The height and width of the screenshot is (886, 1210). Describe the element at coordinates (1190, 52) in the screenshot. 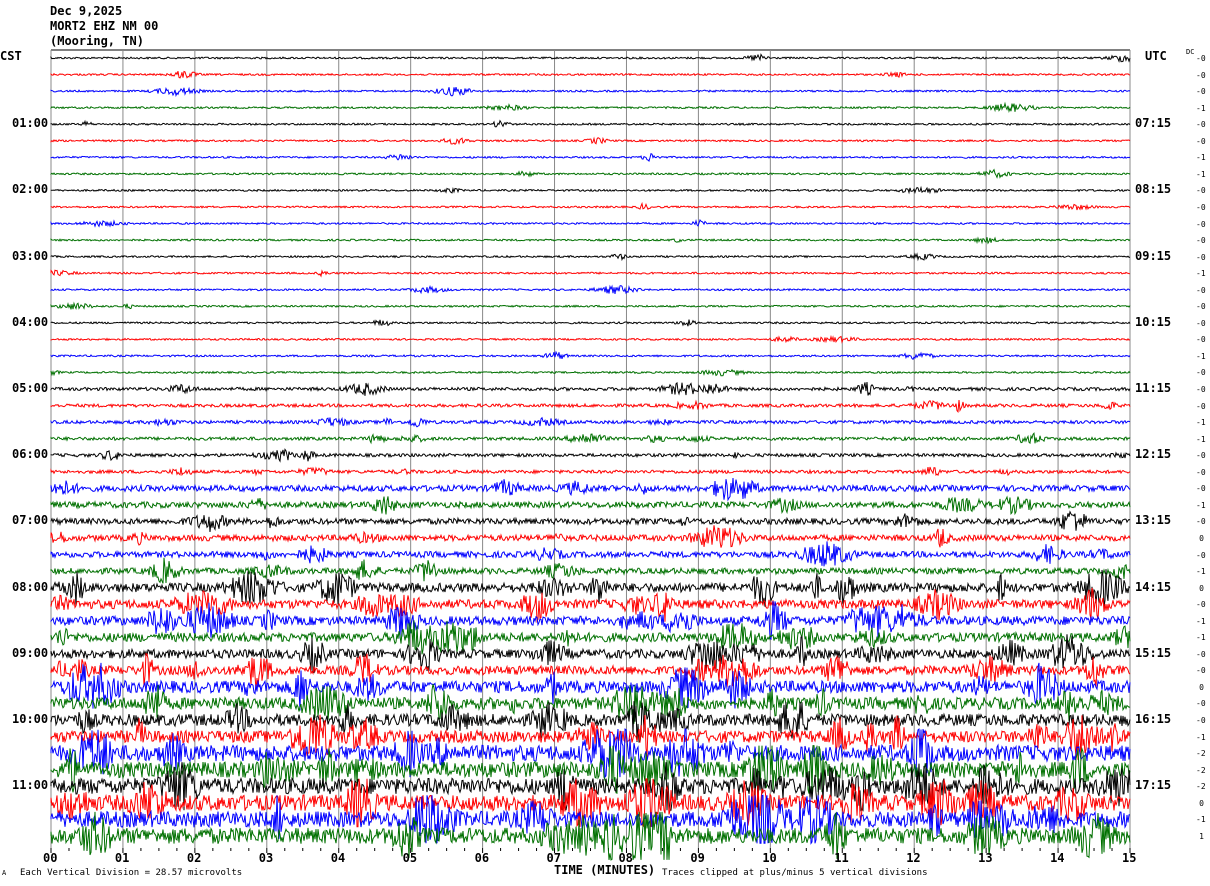

I see `dc-header: DC` at that location.